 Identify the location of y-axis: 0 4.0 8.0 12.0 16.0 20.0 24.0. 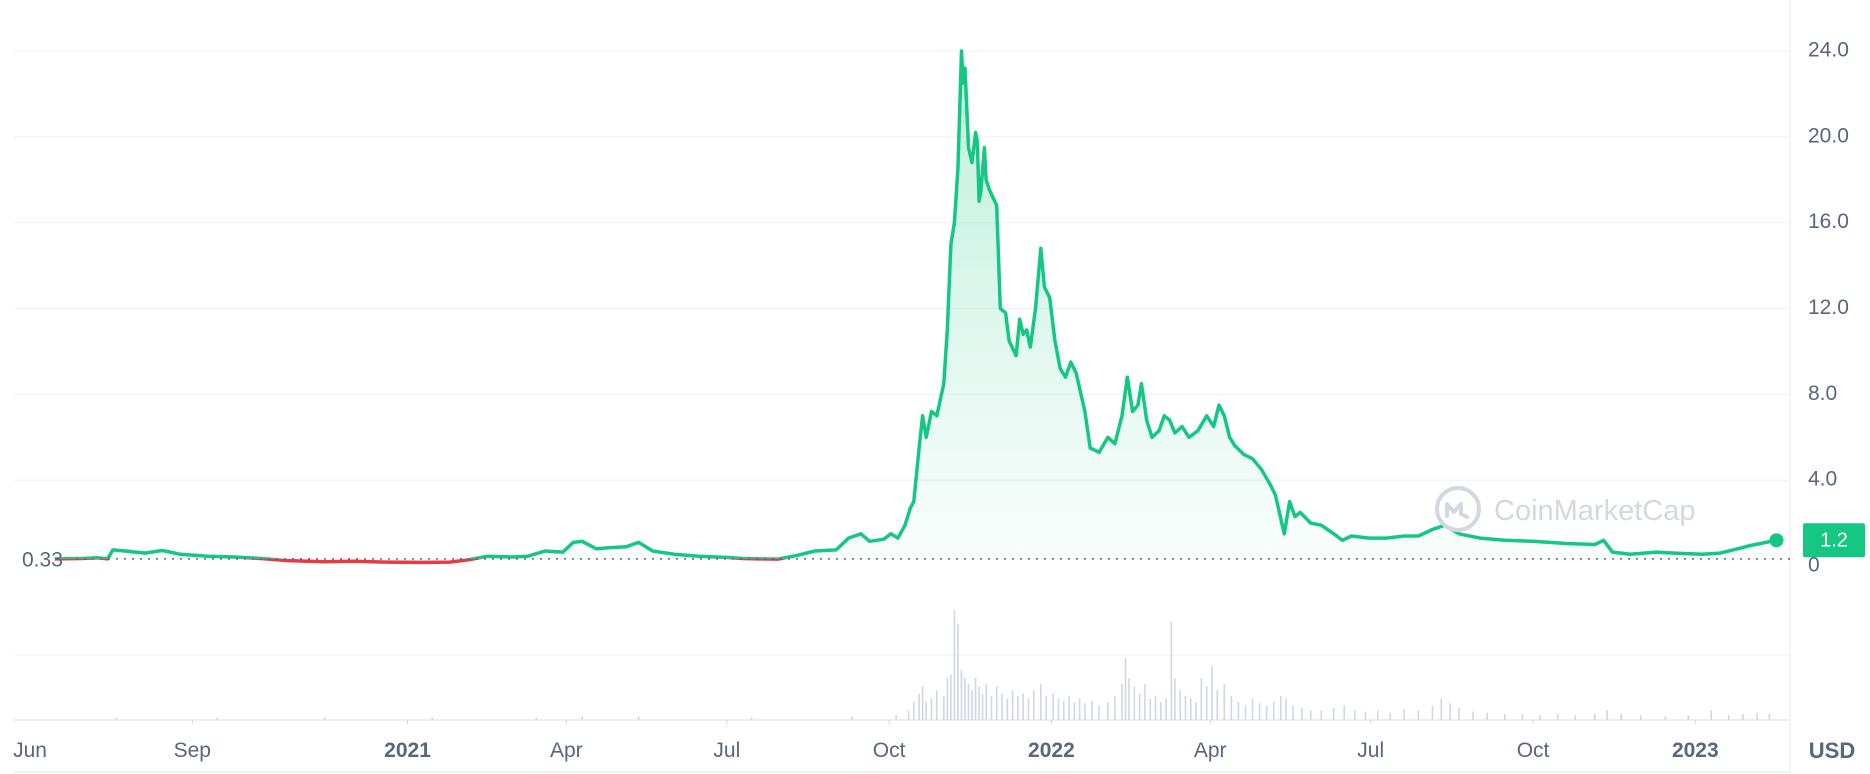
(1828, 308).